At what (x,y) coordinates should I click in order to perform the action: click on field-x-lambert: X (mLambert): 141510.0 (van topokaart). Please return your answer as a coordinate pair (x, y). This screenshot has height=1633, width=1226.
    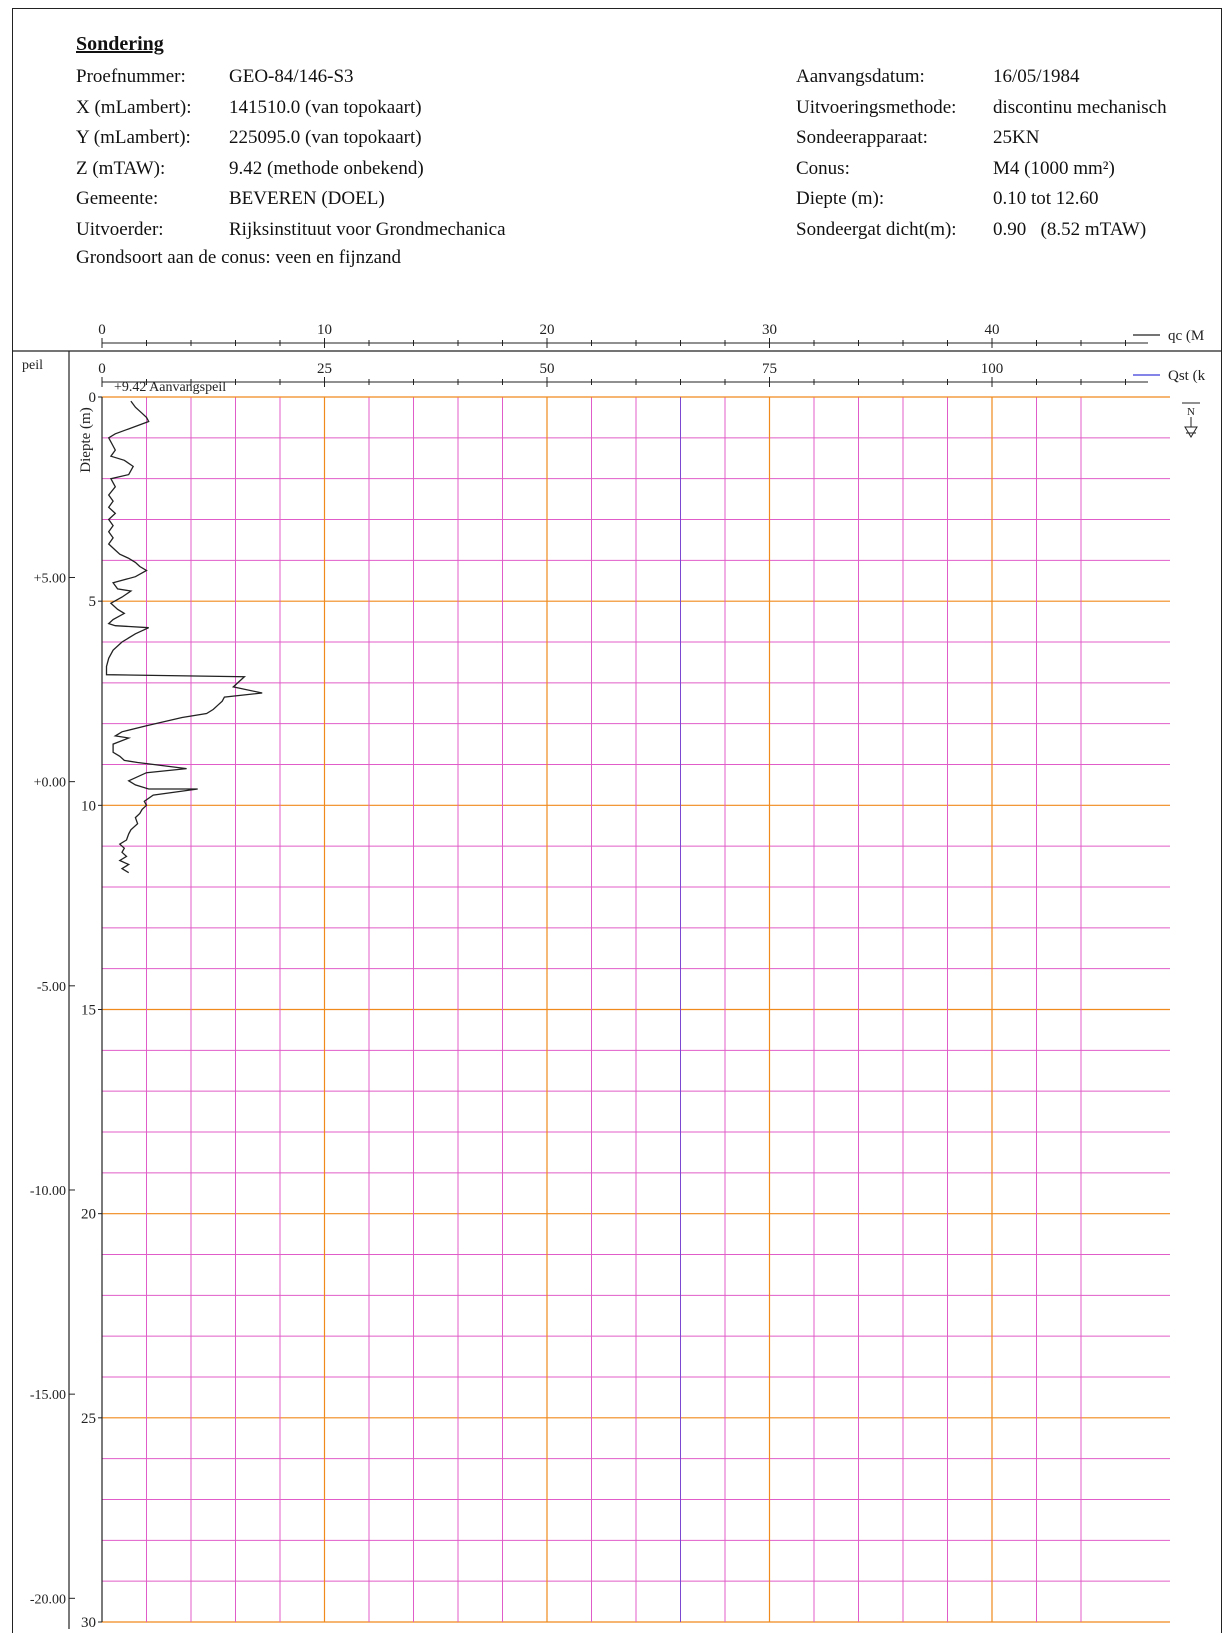
    Looking at the image, I should click on (249, 107).